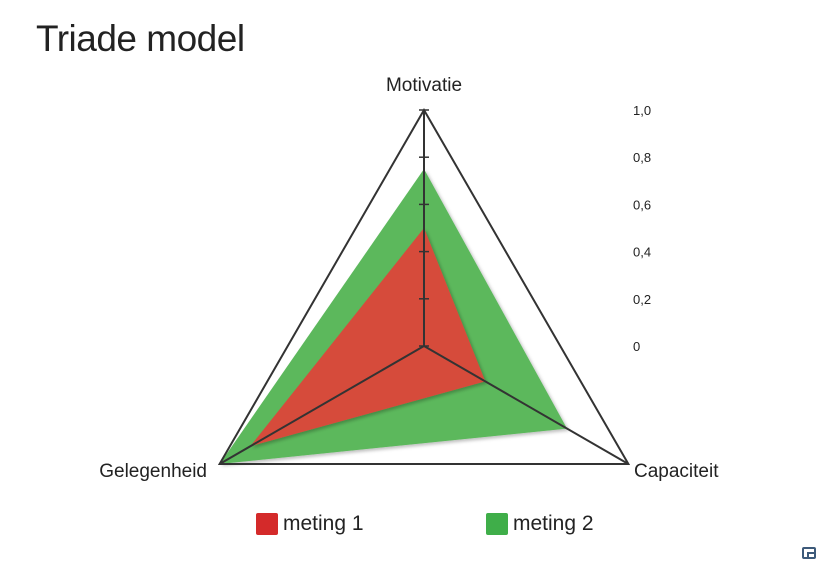 This screenshot has width=820, height=562. What do you see at coordinates (553, 523) in the screenshot?
I see `legend-label: meting 2` at bounding box center [553, 523].